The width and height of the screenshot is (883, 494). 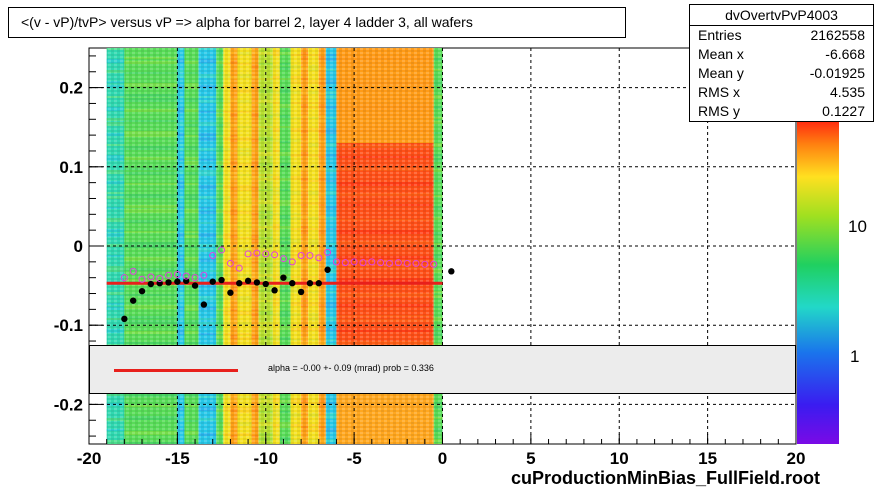 What do you see at coordinates (719, 92) in the screenshot?
I see `stats-label: RMS x` at bounding box center [719, 92].